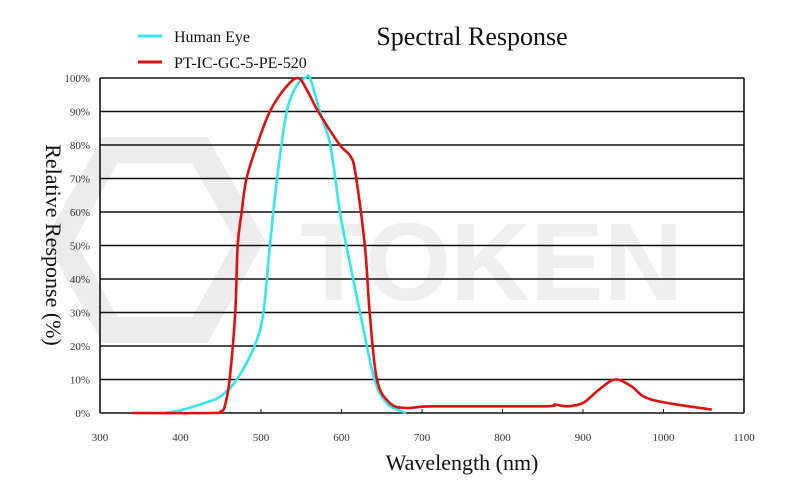 The image size is (800, 503). What do you see at coordinates (583, 438) in the screenshot?
I see `x-tick-label: 900` at bounding box center [583, 438].